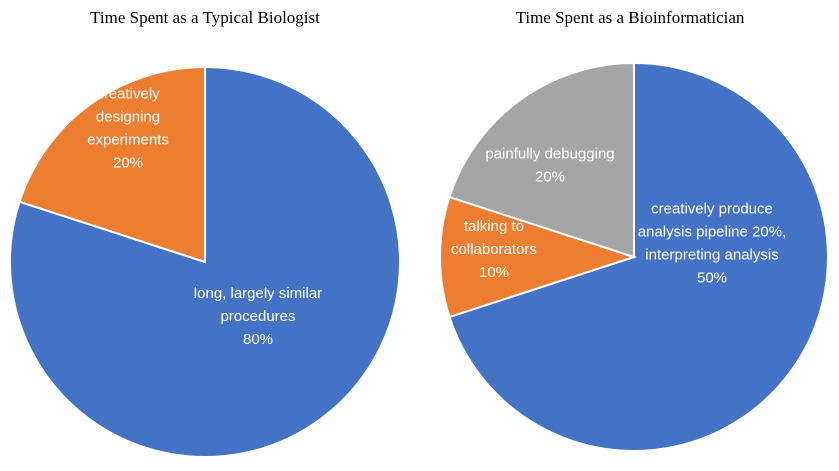 The width and height of the screenshot is (839, 471). I want to click on slice-label-line: talking to, so click(494, 226).